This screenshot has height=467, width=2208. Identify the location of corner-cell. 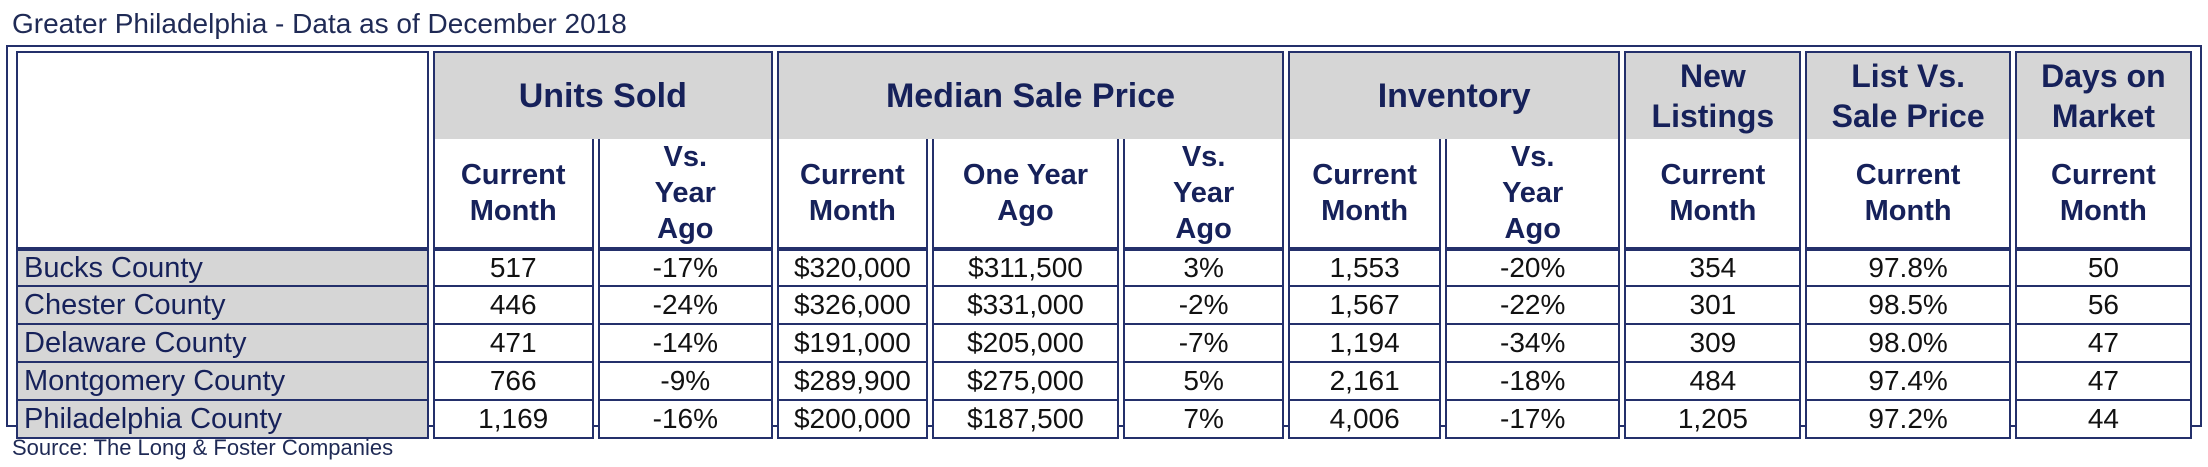
(222, 150).